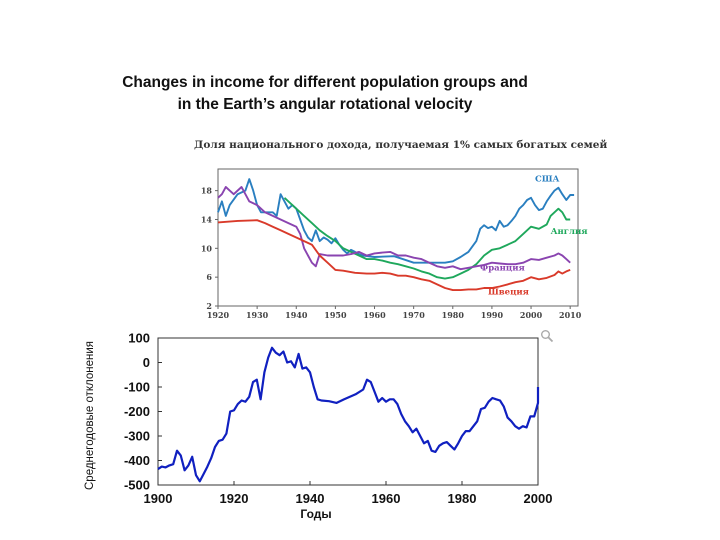 This screenshot has height=540, width=720. Describe the element at coordinates (234, 498) in the screenshot. I see `bottom-chart-x-tick-label: 1920` at that location.